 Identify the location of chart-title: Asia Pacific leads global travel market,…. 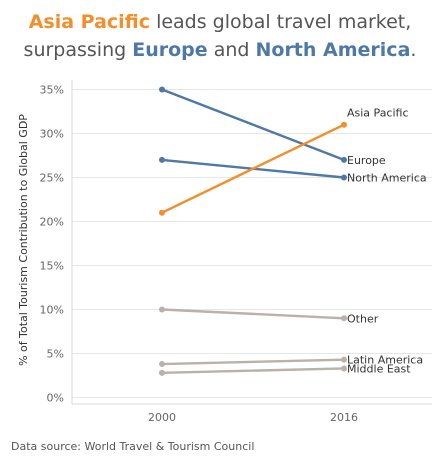
(220, 36).